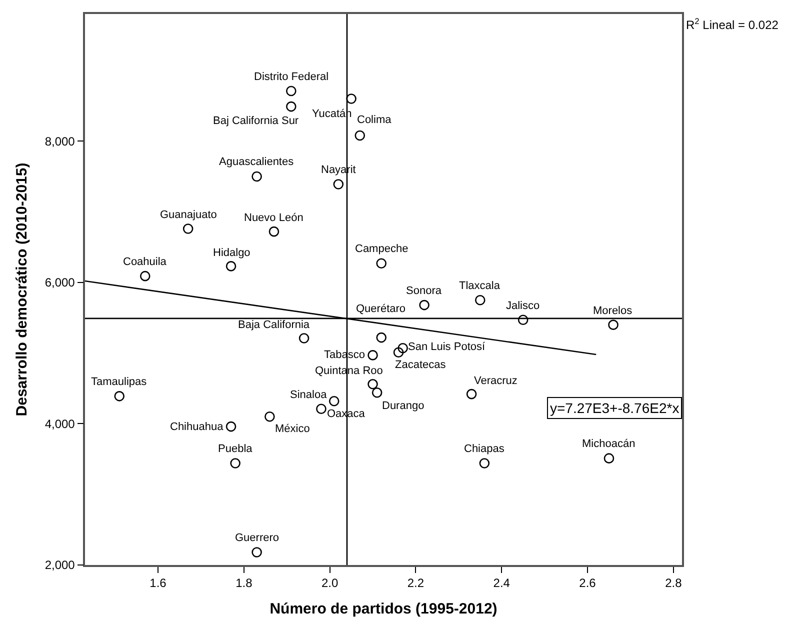  What do you see at coordinates (309, 395) in the screenshot?
I see `annotation: Sinaloa` at bounding box center [309, 395].